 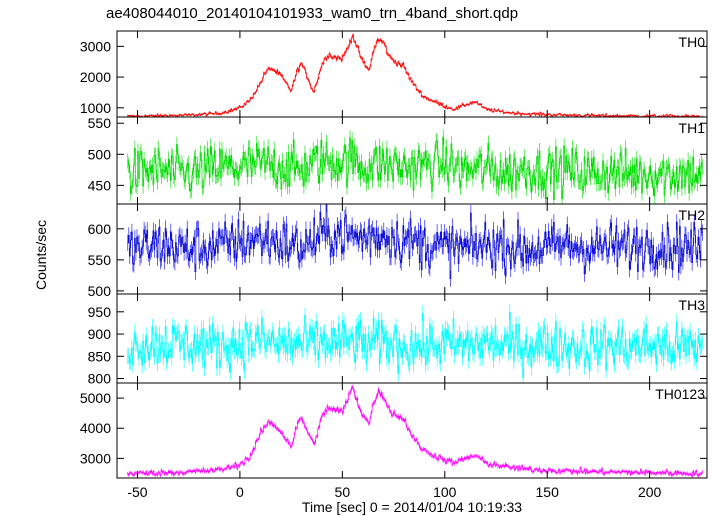 What do you see at coordinates (445, 492) in the screenshot?
I see `x-tick-label: 100` at bounding box center [445, 492].